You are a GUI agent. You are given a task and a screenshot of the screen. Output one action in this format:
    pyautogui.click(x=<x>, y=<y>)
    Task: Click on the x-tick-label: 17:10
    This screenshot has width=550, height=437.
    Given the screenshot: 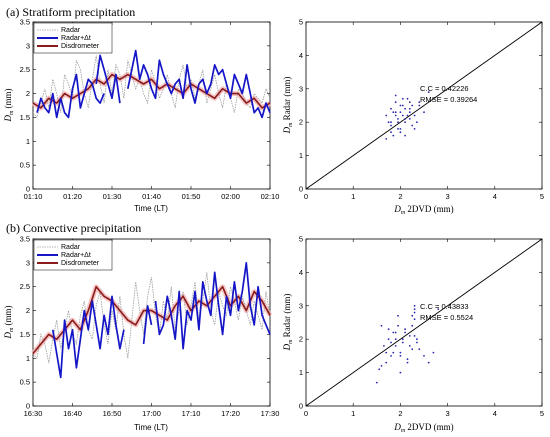 What is the action you would take?
    pyautogui.click(x=191, y=413)
    